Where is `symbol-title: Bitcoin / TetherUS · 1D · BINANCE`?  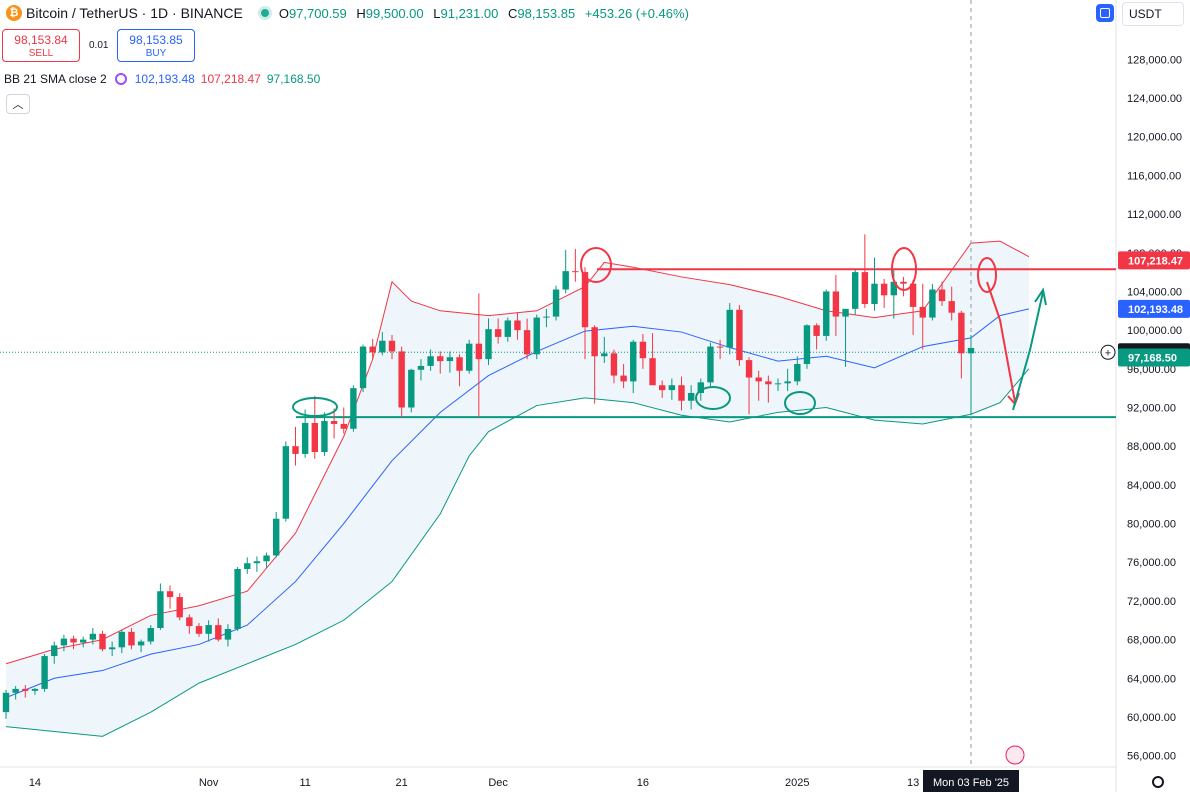
symbol-title: Bitcoin / TetherUS · 1D · BINANCE is located at coordinates (134, 13).